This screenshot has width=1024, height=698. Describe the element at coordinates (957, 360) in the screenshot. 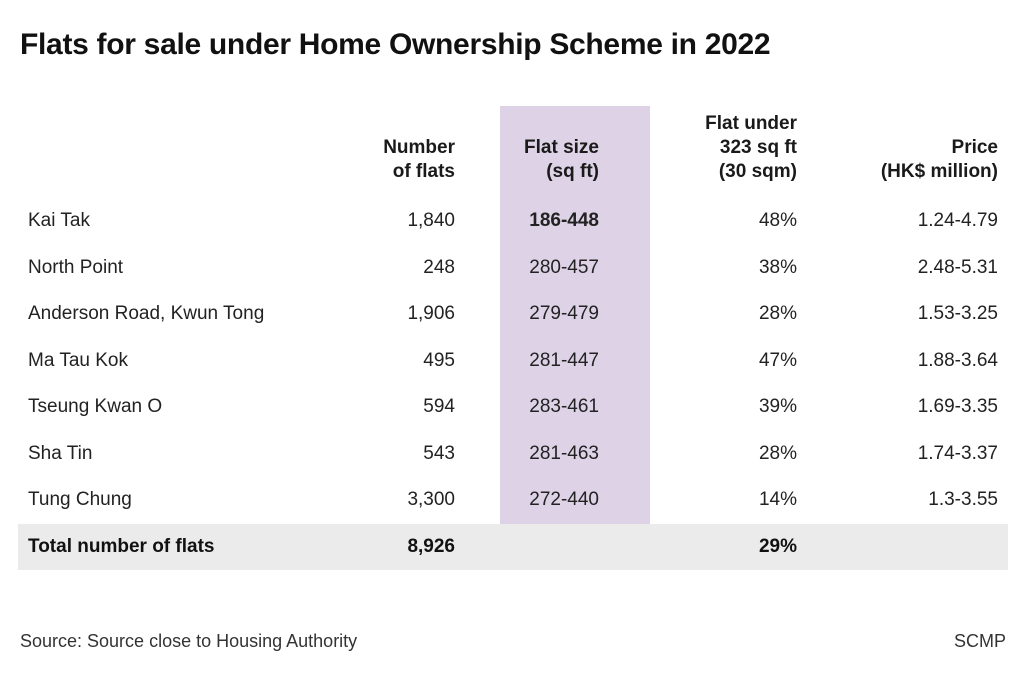

I see `cell-price: 1.88-3.64` at that location.